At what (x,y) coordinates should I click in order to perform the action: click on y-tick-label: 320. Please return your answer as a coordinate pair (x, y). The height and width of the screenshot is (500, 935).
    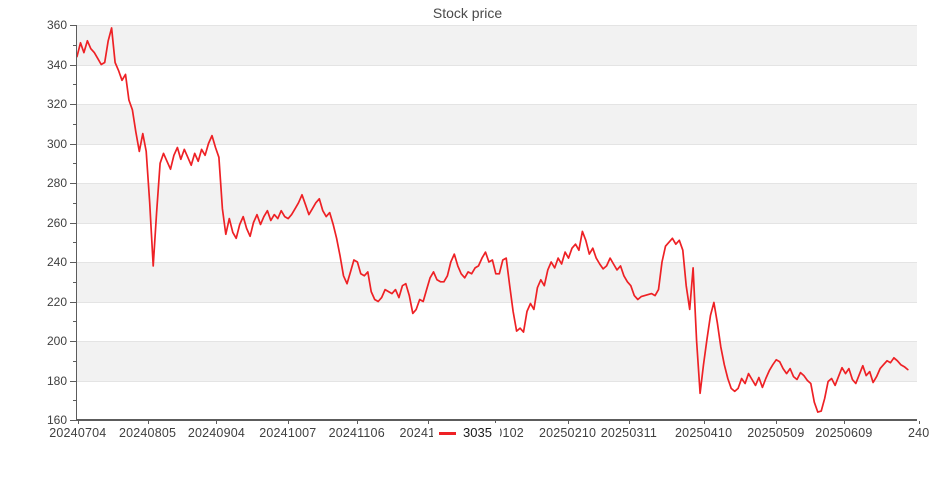
    Looking at the image, I should click on (56, 104).